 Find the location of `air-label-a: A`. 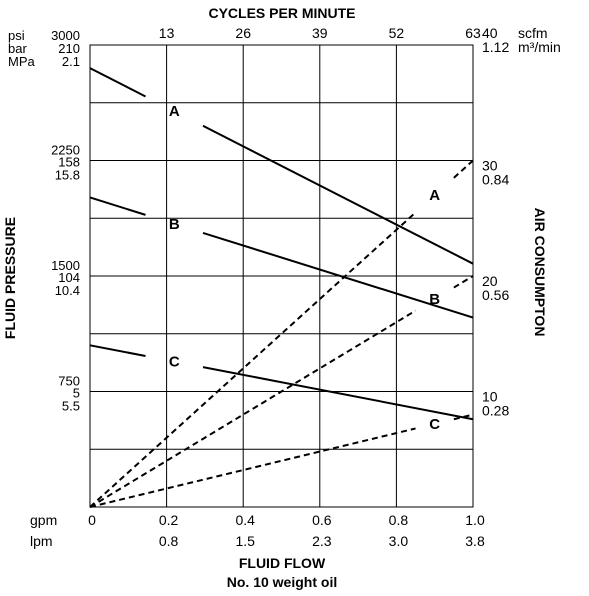

air-label-a: A is located at coordinates (434, 195).